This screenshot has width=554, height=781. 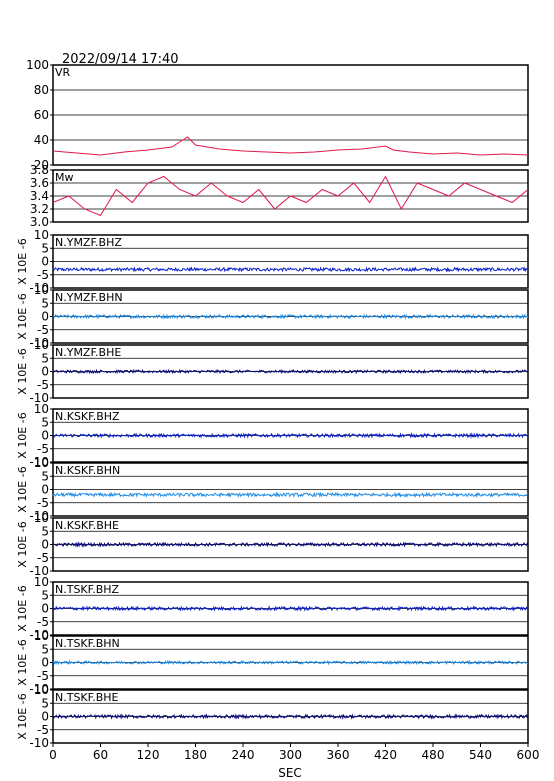 I want to click on x-tick-label: 540, so click(x=480, y=755).